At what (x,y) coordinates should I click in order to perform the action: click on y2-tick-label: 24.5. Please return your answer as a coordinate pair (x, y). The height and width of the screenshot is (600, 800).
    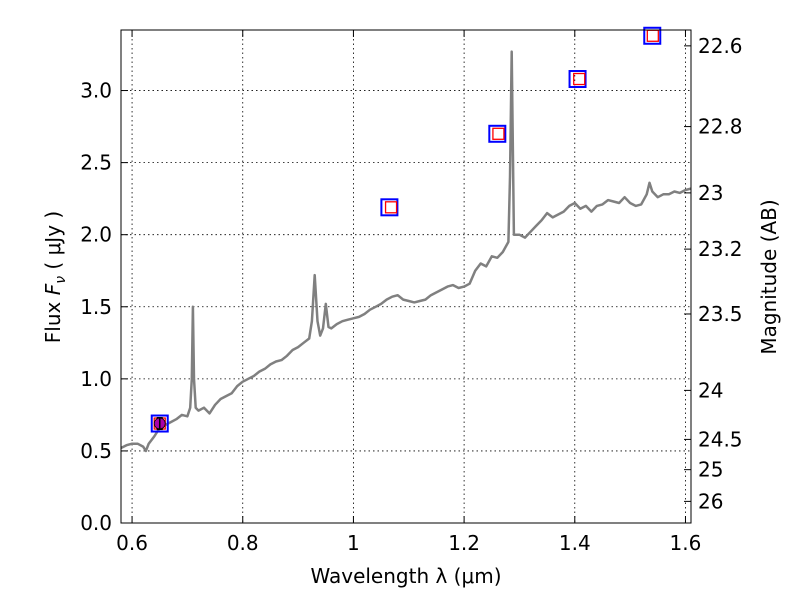
    Looking at the image, I should click on (720, 439).